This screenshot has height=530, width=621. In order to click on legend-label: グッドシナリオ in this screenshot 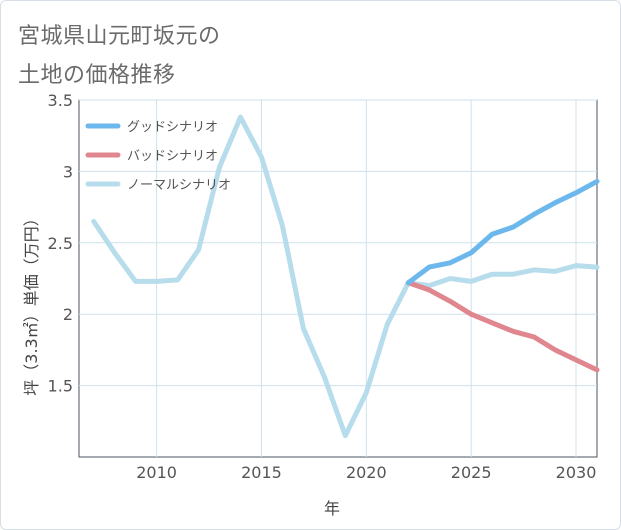, I will do `click(172, 127)`.